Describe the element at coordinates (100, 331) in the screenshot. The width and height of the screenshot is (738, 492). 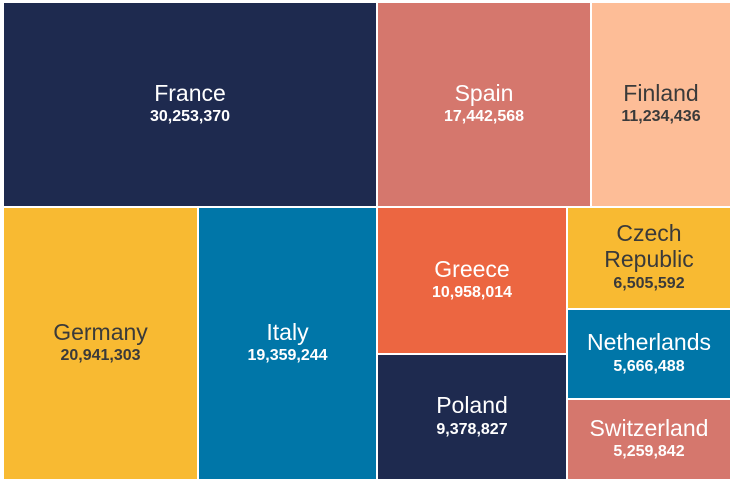
I see `tile-name-label: Germany` at that location.